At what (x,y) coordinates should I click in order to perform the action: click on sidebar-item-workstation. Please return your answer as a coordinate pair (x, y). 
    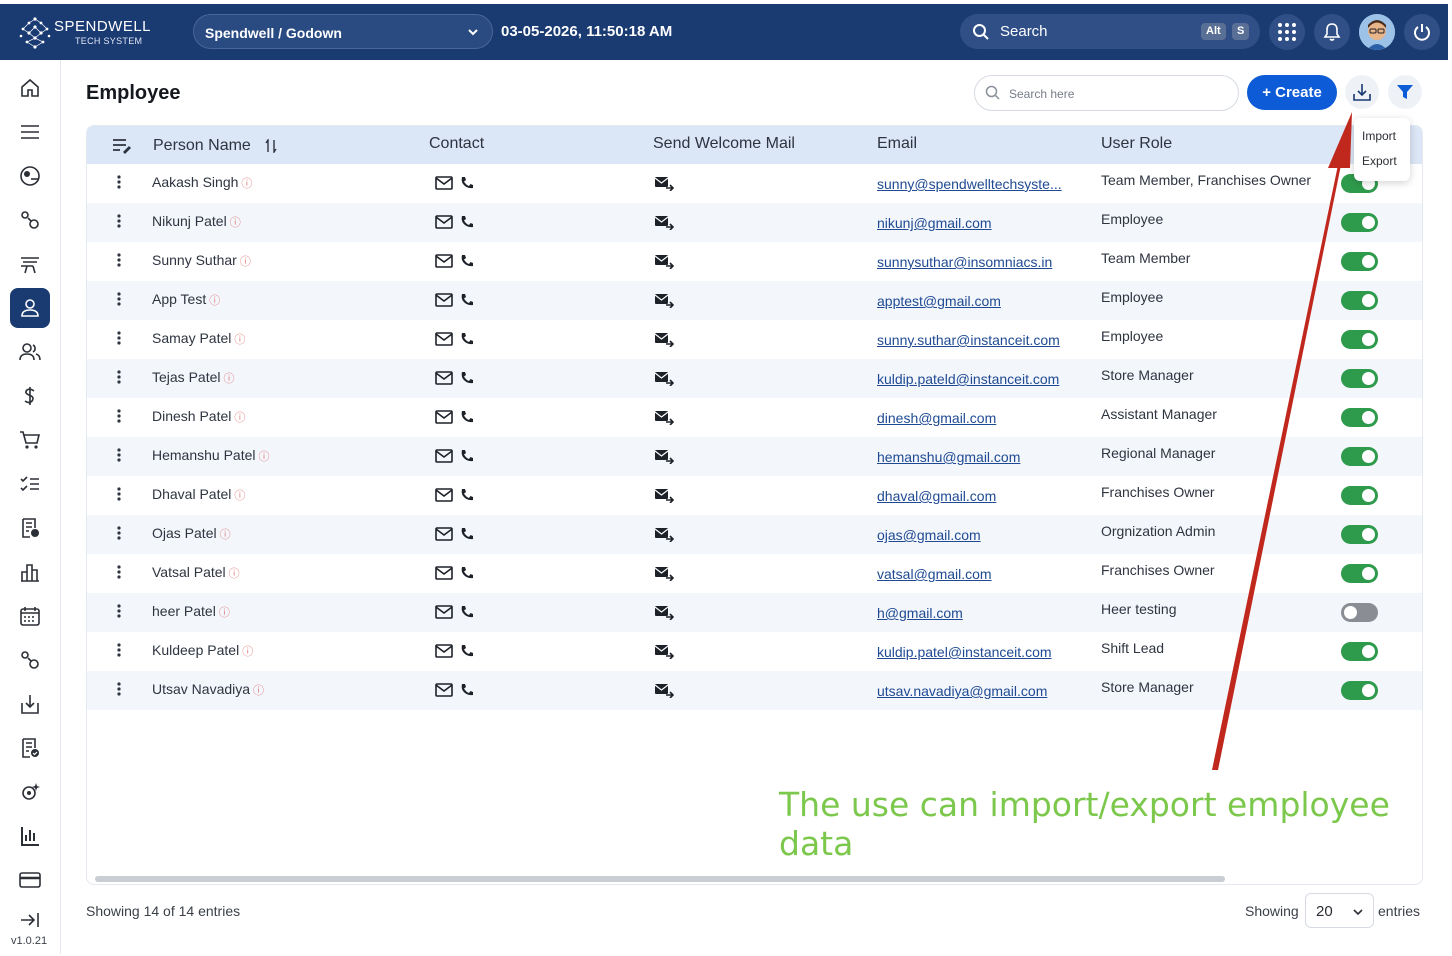
    Looking at the image, I should click on (30, 264).